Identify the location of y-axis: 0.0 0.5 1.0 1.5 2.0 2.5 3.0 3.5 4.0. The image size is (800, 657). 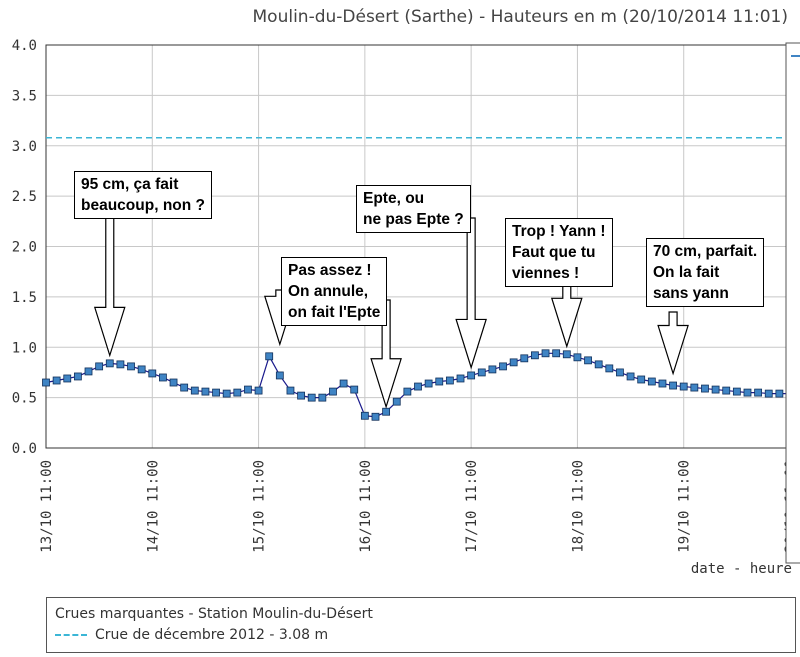
(24, 247).